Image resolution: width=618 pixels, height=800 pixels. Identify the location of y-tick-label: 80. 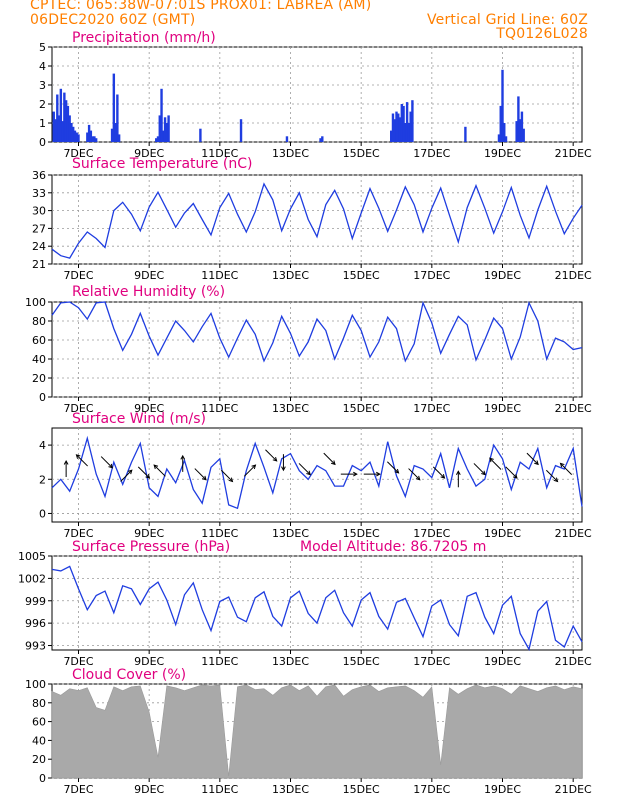
(39, 703).